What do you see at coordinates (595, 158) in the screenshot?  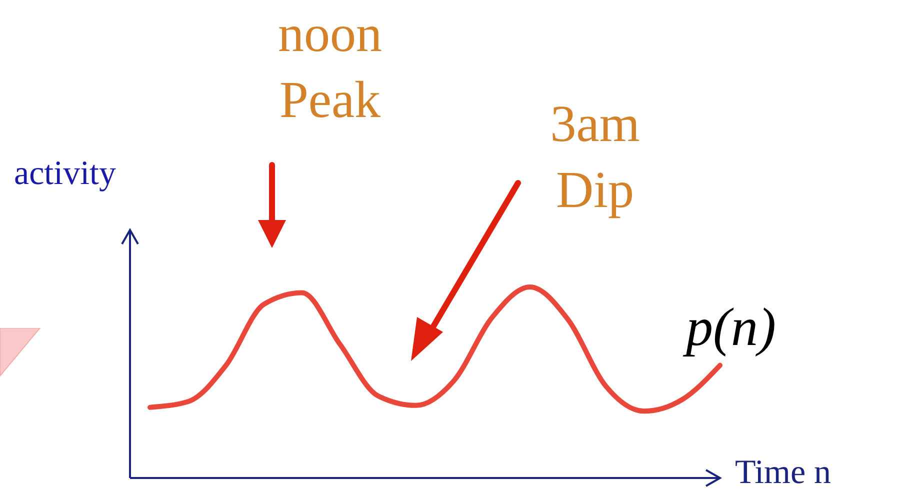 I see `text: 3am Dip` at bounding box center [595, 158].